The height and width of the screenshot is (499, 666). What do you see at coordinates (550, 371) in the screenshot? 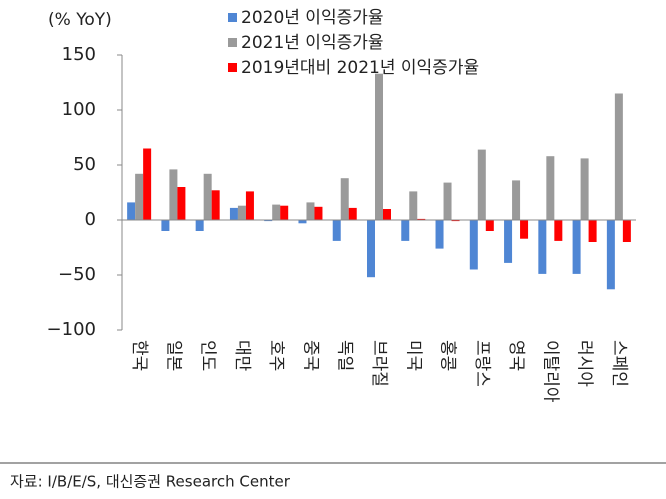
I see `x-tick-label: 이탈리아` at bounding box center [550, 371].